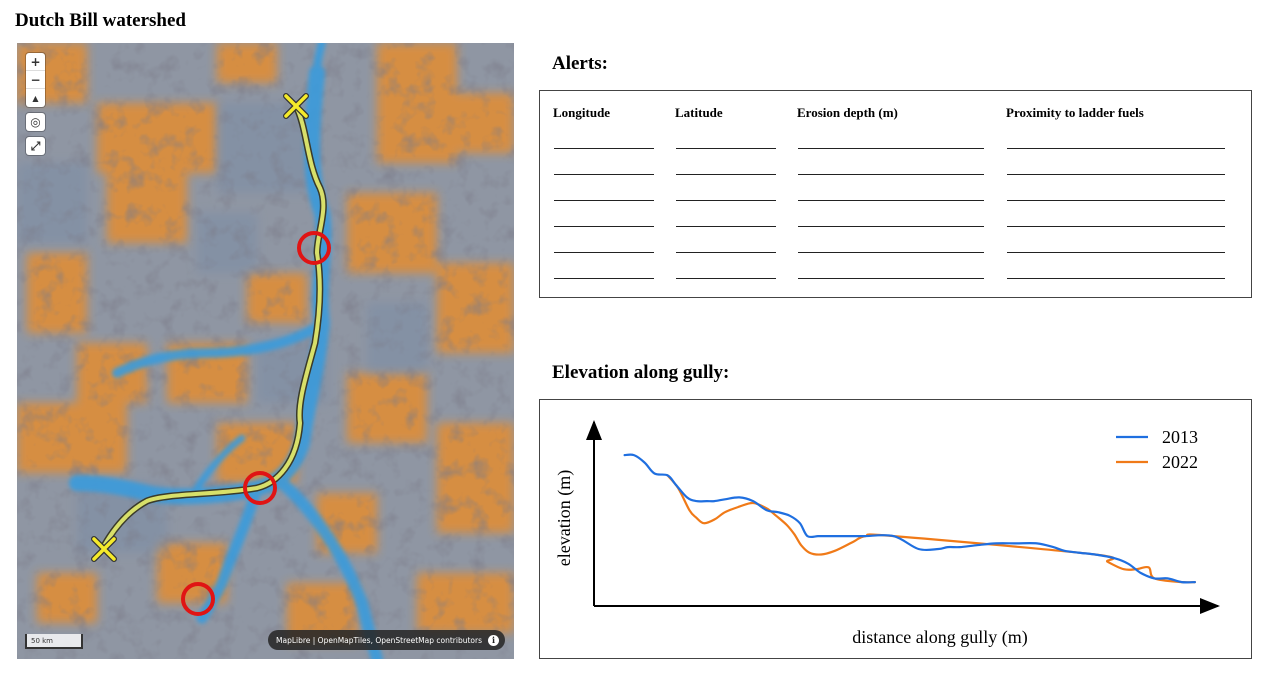 The height and width of the screenshot is (688, 1269). I want to click on fullscreen-icon: ⤢, so click(35, 145).